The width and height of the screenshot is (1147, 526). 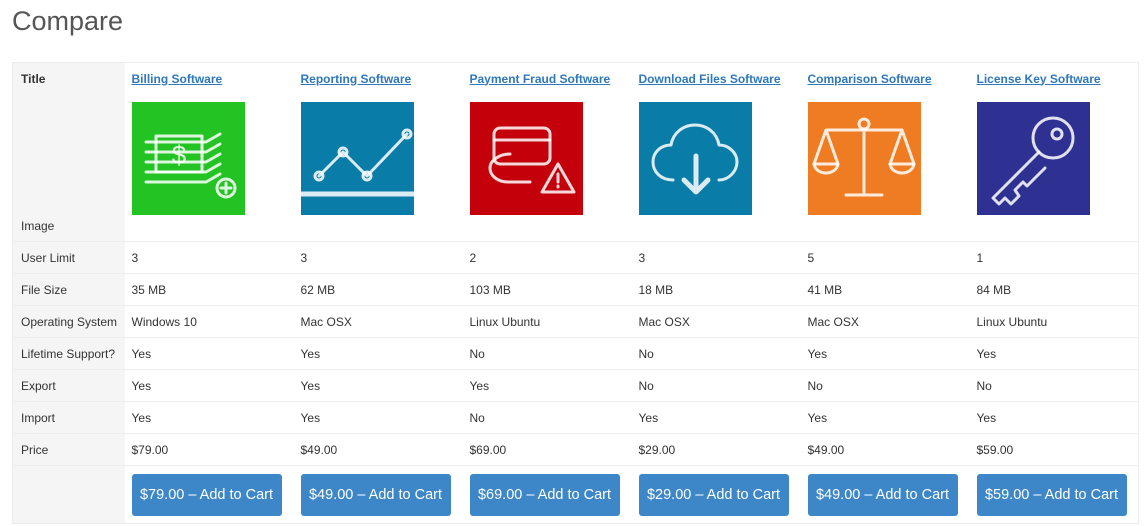 What do you see at coordinates (68, 257) in the screenshot?
I see `row-label: User Limit` at bounding box center [68, 257].